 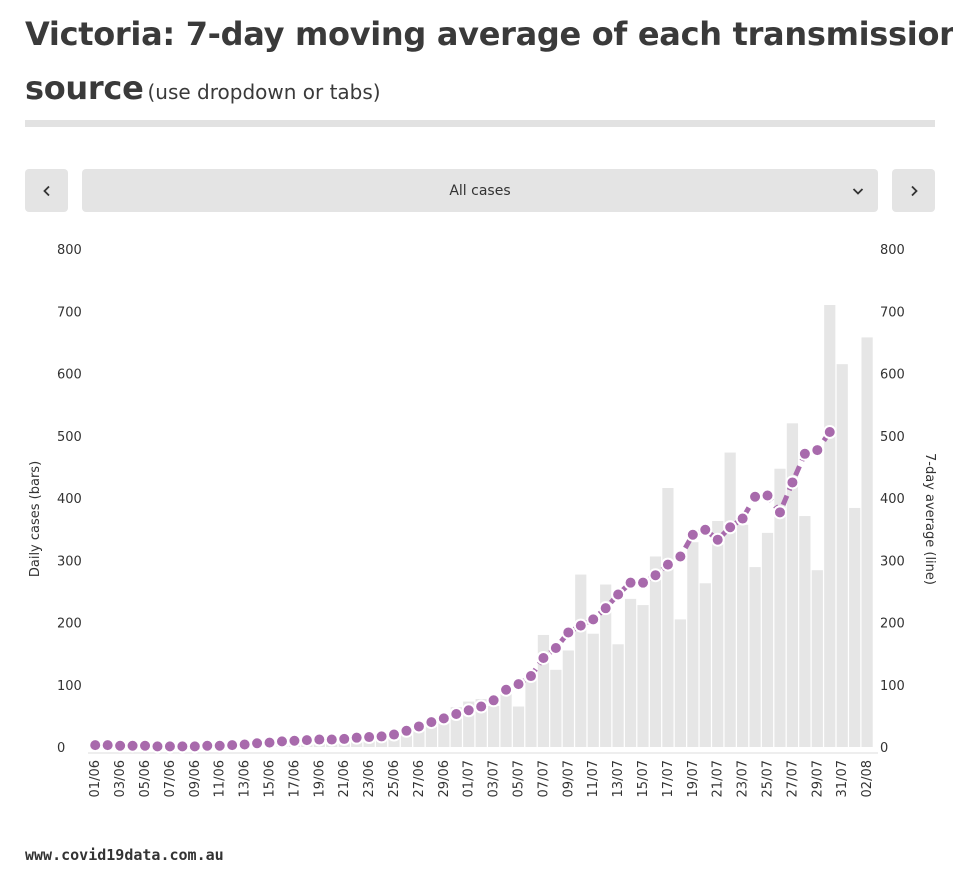 I want to click on average-point-04/07, so click(x=506, y=689).